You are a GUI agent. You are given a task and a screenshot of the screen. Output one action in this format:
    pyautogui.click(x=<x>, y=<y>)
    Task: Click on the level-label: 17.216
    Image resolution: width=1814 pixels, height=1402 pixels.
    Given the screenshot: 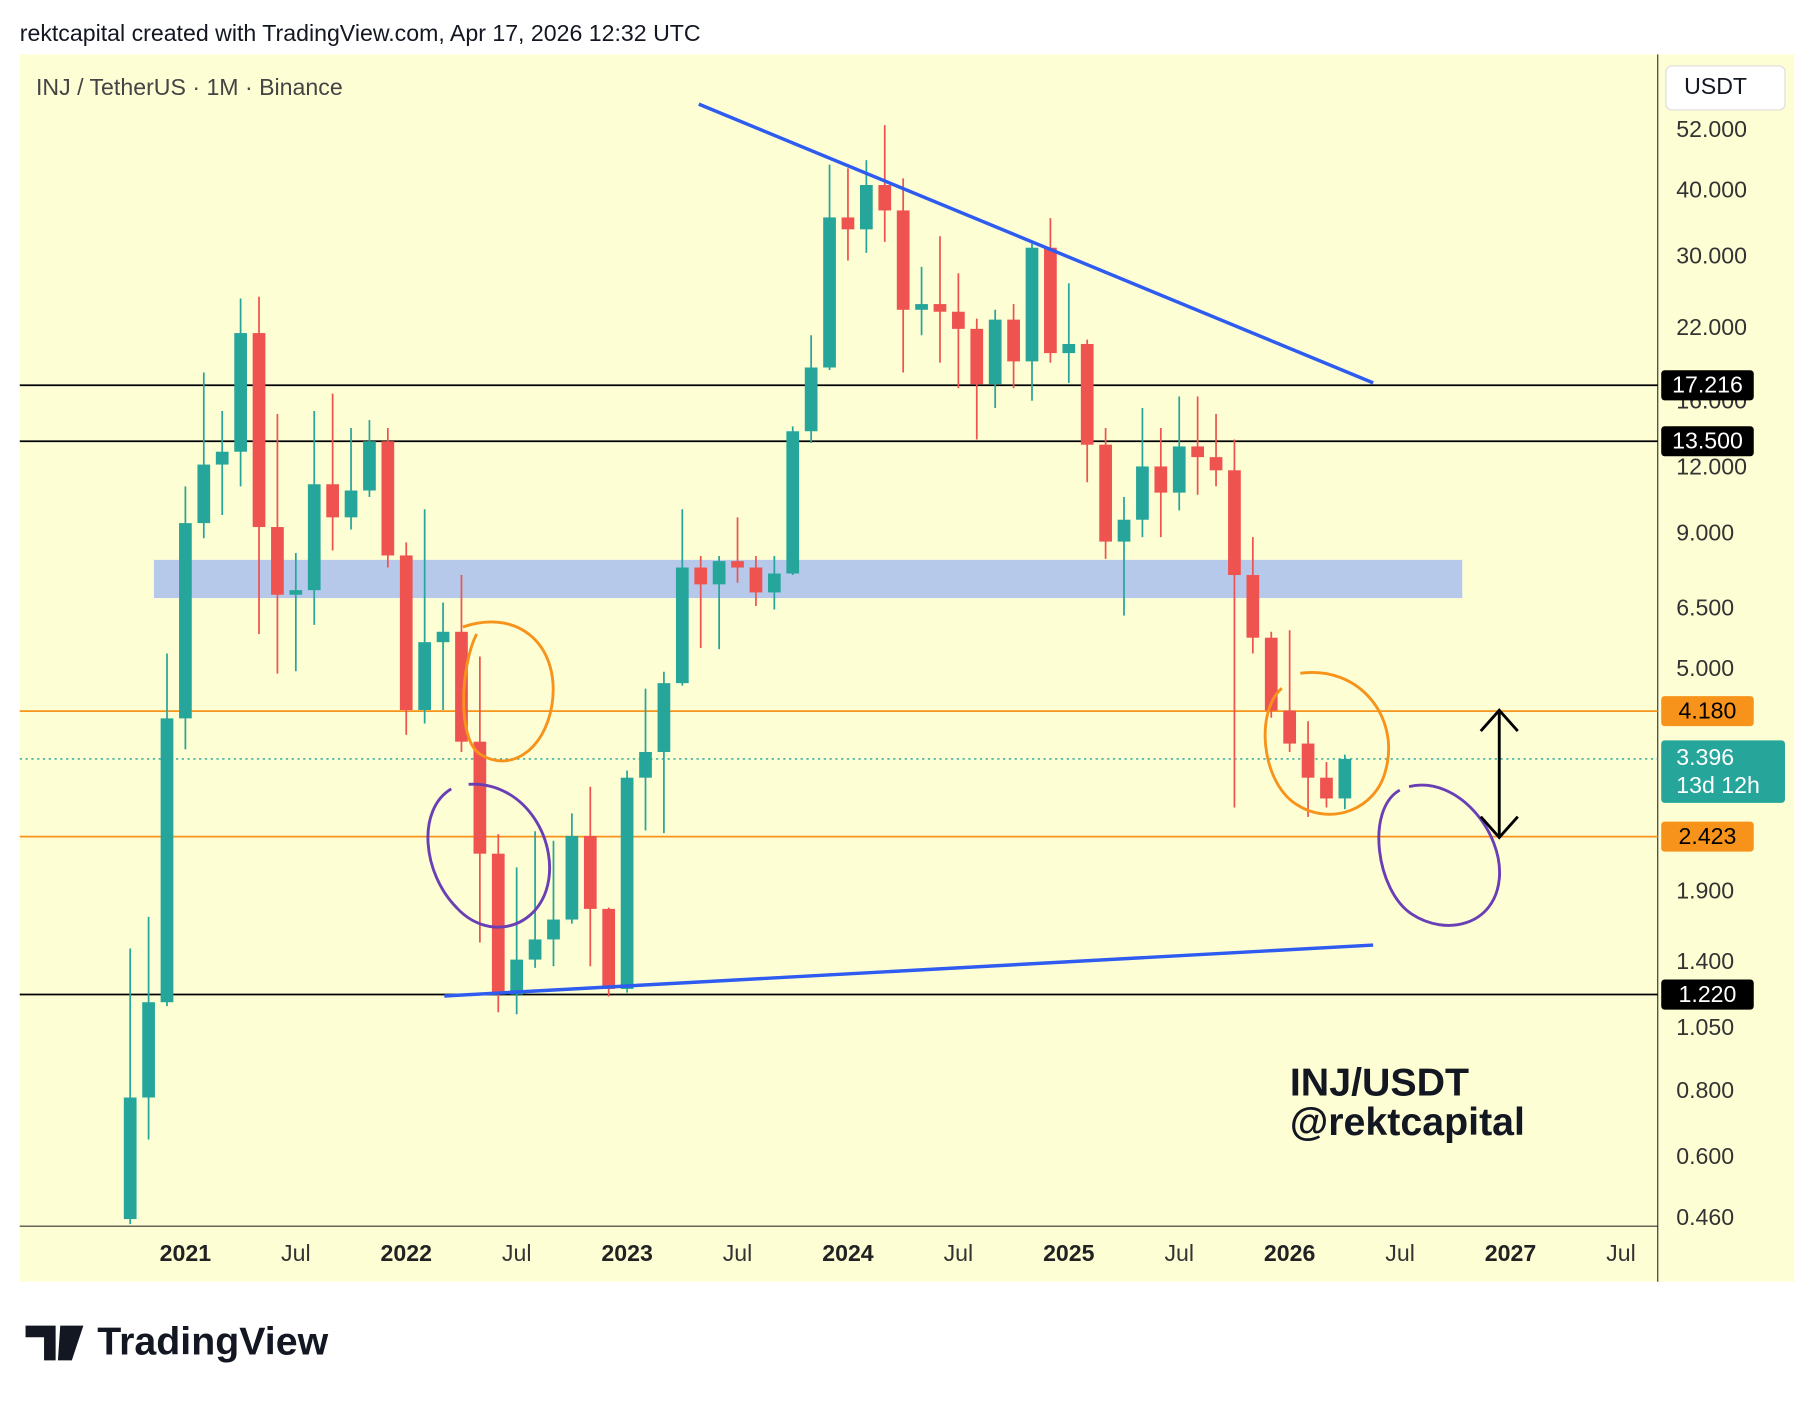 What is the action you would take?
    pyautogui.click(x=1707, y=385)
    